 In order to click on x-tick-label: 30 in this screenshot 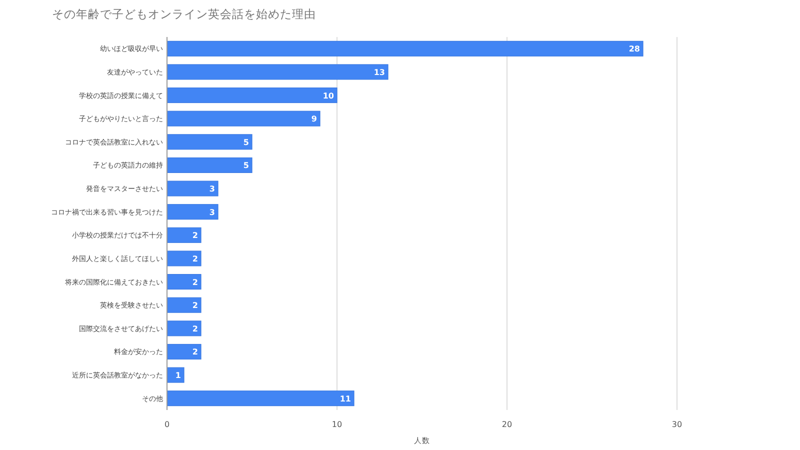, I will do `click(677, 424)`.